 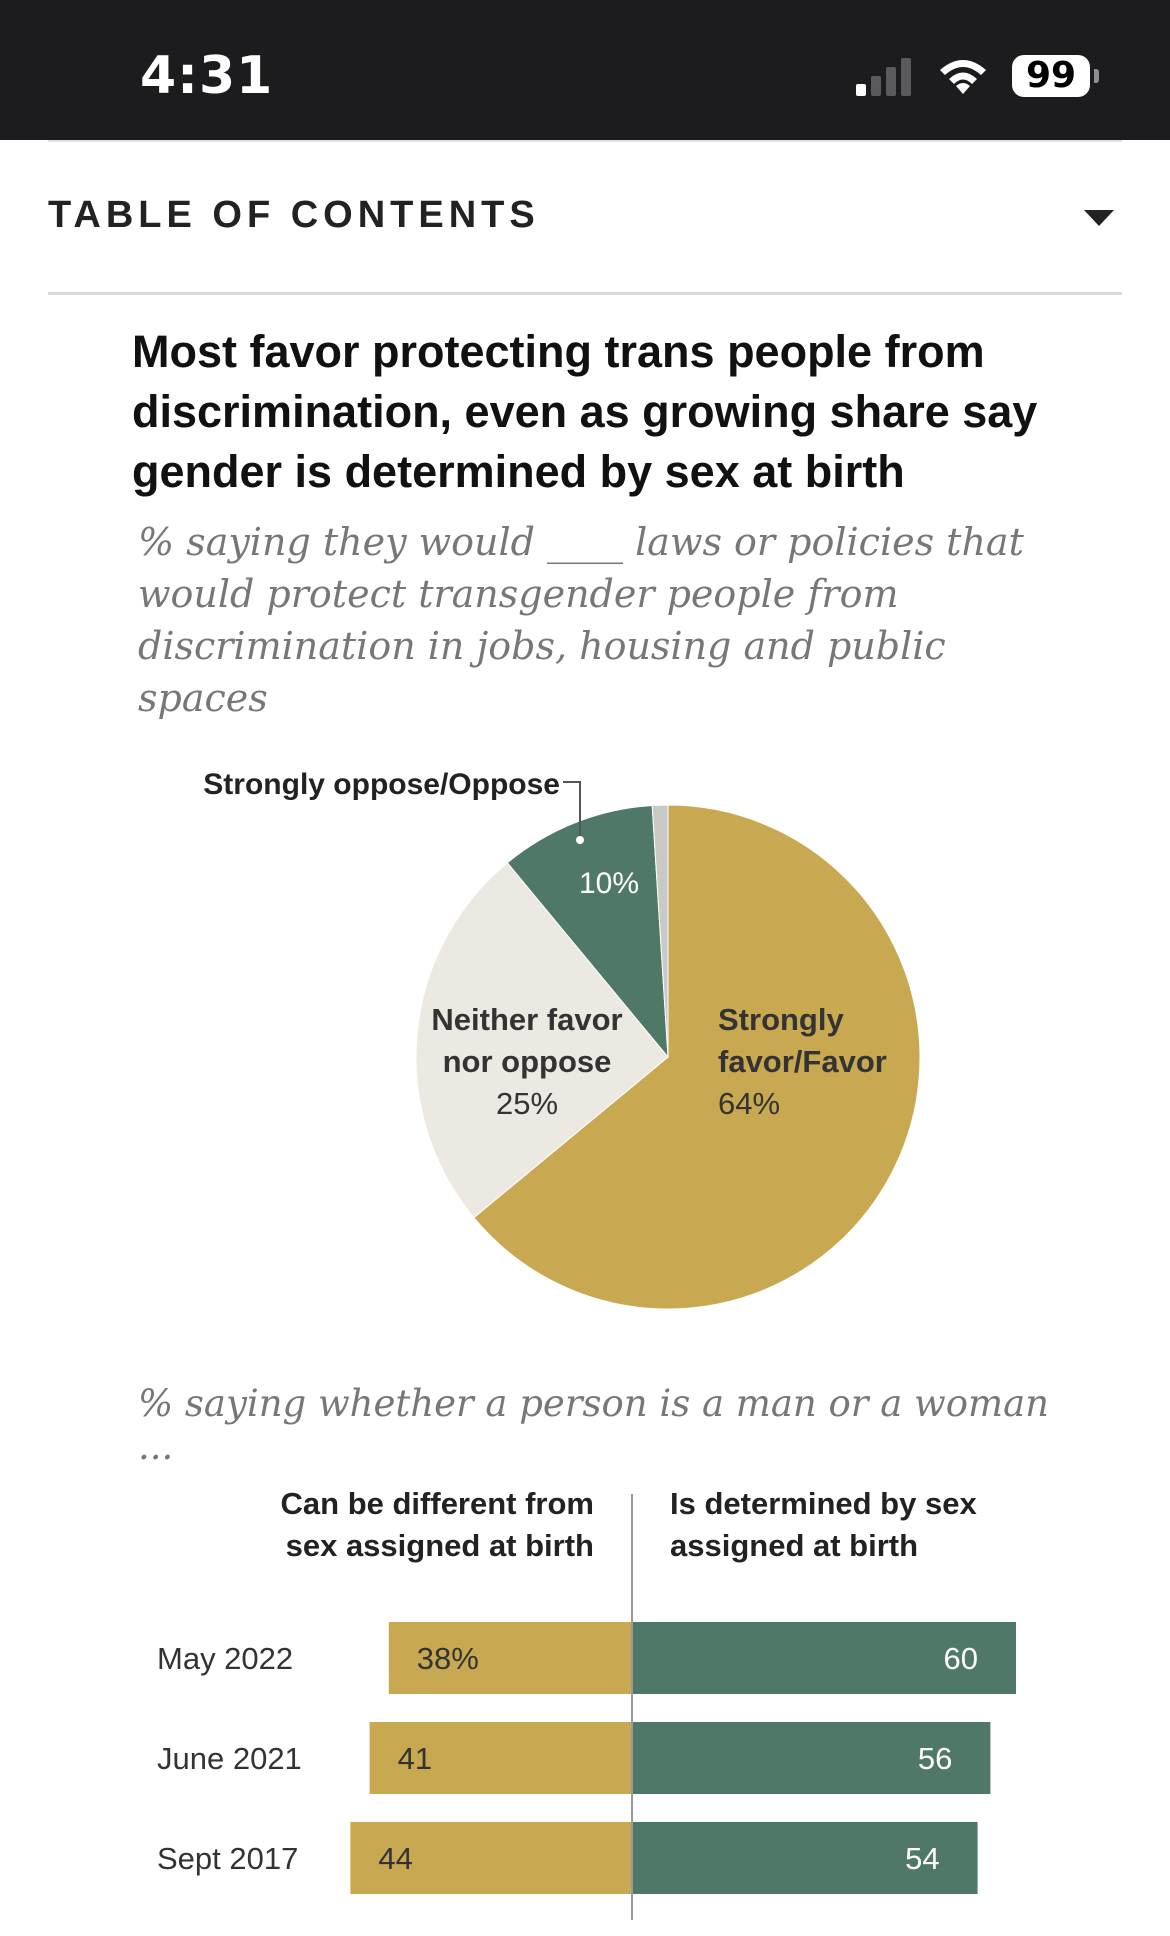 What do you see at coordinates (527, 1103) in the screenshot?
I see `slice-value-neither: 25%` at bounding box center [527, 1103].